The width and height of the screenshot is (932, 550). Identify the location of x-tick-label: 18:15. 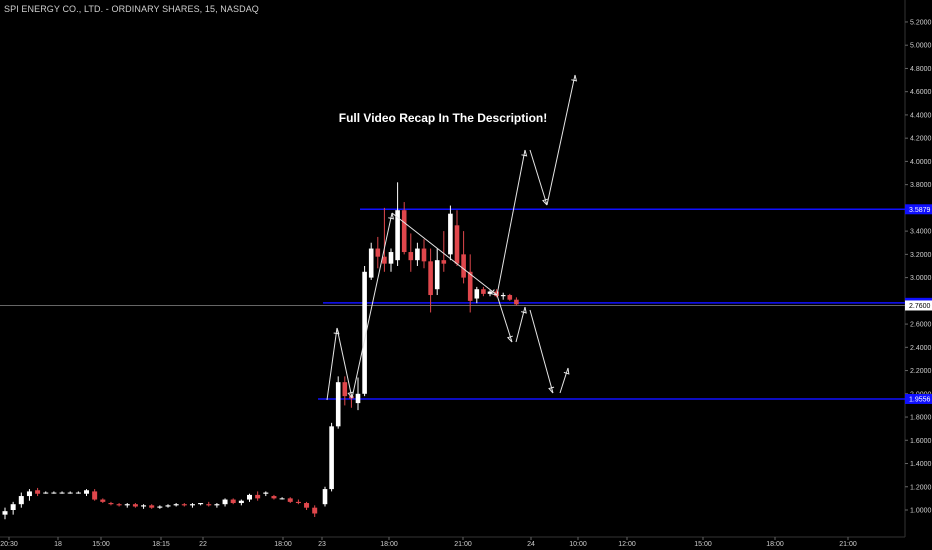
(161, 544).